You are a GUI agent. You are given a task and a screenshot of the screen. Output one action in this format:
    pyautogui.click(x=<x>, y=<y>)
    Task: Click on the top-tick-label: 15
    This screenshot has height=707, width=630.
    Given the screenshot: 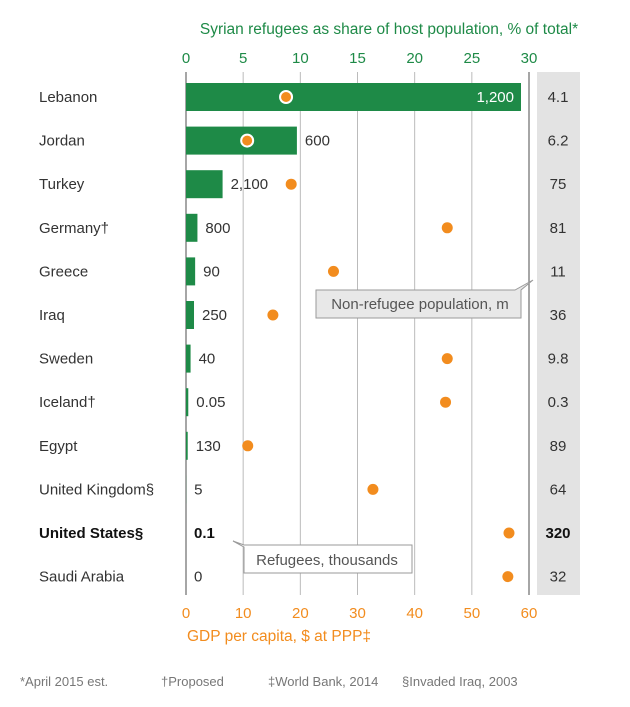 What is the action you would take?
    pyautogui.click(x=357, y=58)
    